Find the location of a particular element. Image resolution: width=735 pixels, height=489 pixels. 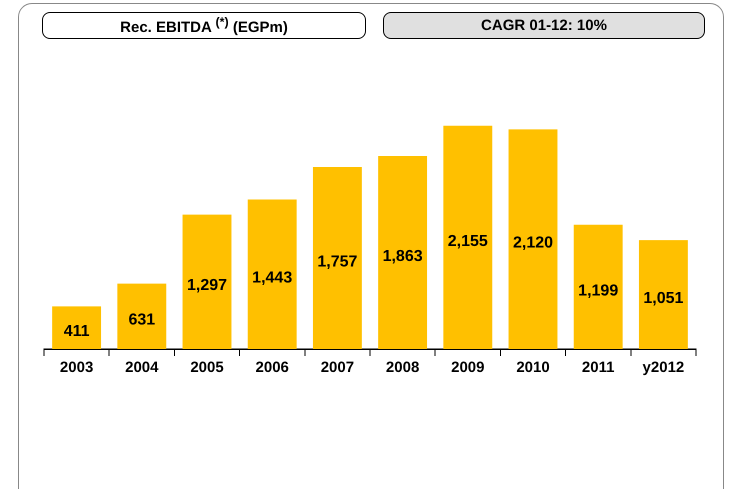

x-tick-label: 2008 is located at coordinates (403, 367).